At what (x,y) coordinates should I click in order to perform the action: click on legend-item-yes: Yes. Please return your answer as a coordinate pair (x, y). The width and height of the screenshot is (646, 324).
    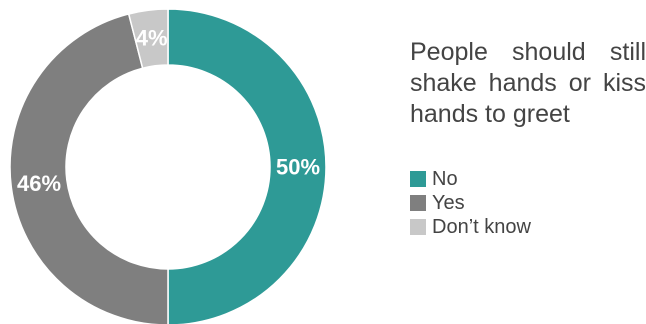
    Looking at the image, I should click on (470, 203).